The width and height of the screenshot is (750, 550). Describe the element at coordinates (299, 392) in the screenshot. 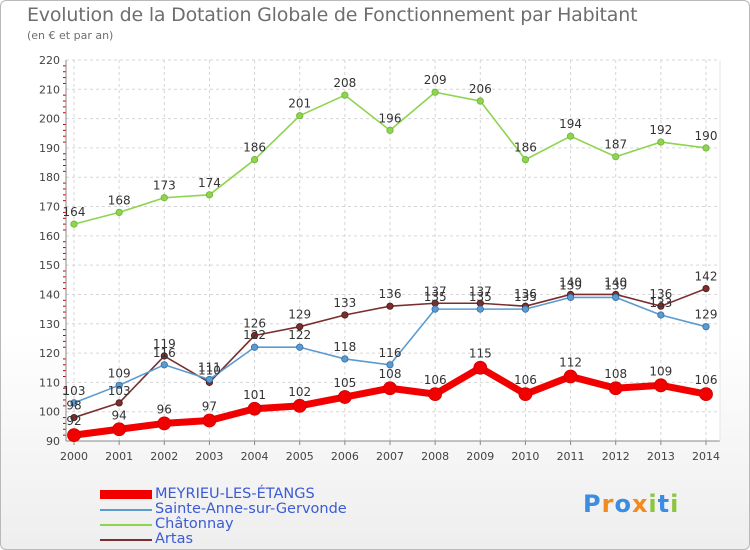

I see `data-label-meyrieu-les-tangs: 102` at that location.